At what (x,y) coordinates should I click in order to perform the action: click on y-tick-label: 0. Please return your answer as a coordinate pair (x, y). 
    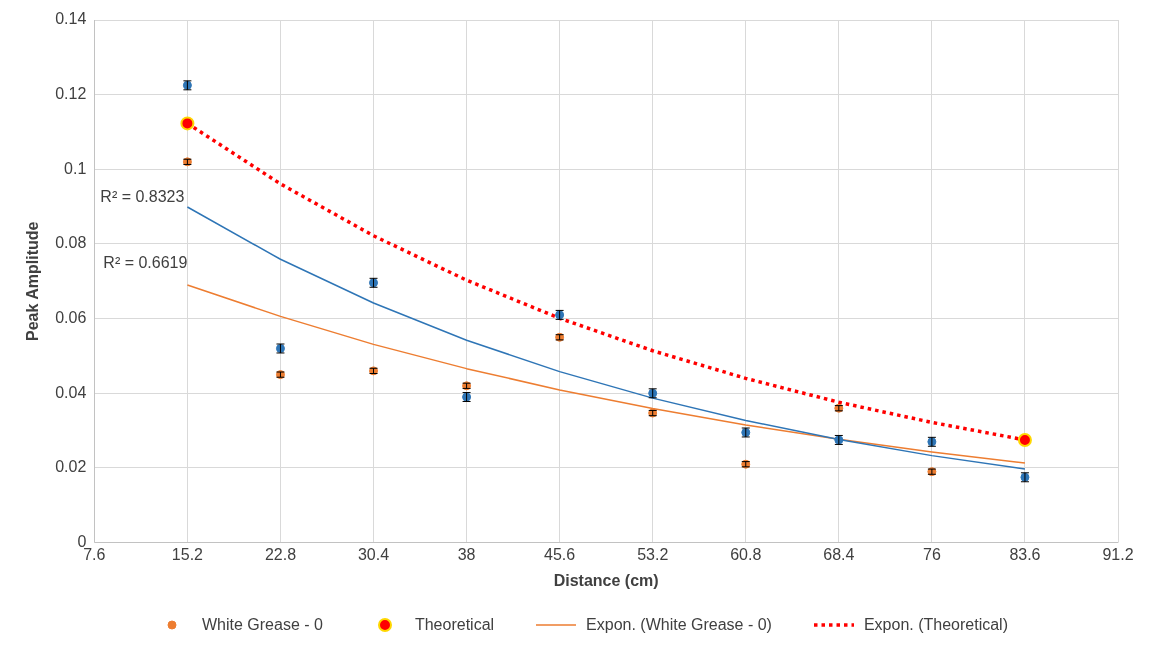
    Looking at the image, I should click on (82, 542).